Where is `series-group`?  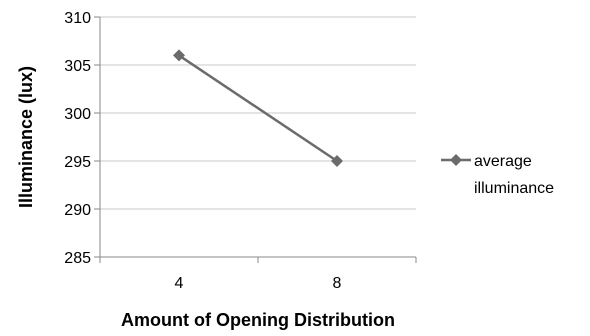
series-group is located at coordinates (258, 108).